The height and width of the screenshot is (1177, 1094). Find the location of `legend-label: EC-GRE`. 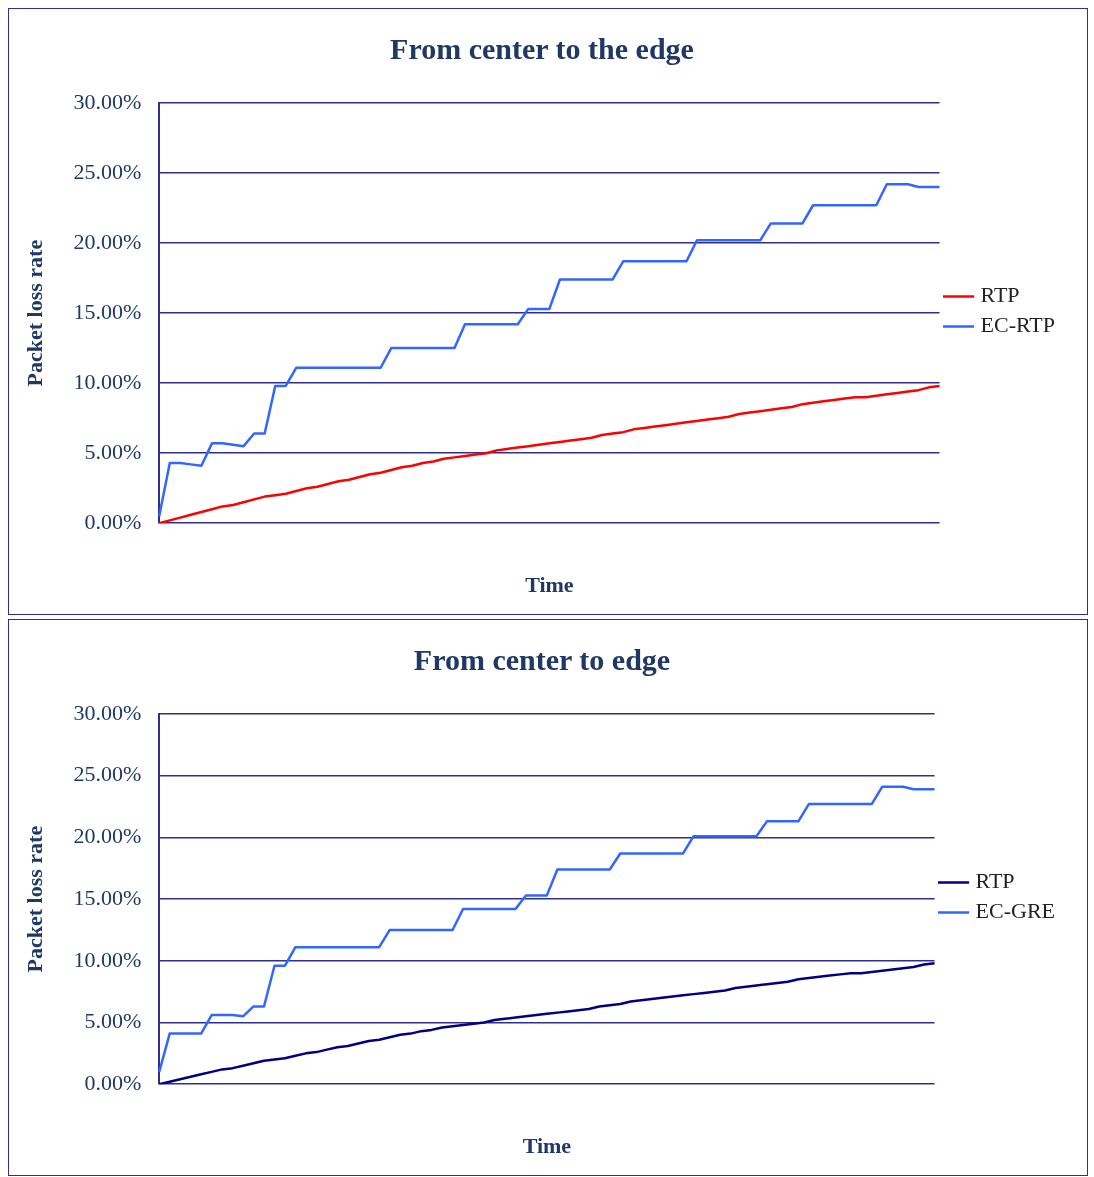

legend-label: EC-GRE is located at coordinates (1015, 911).